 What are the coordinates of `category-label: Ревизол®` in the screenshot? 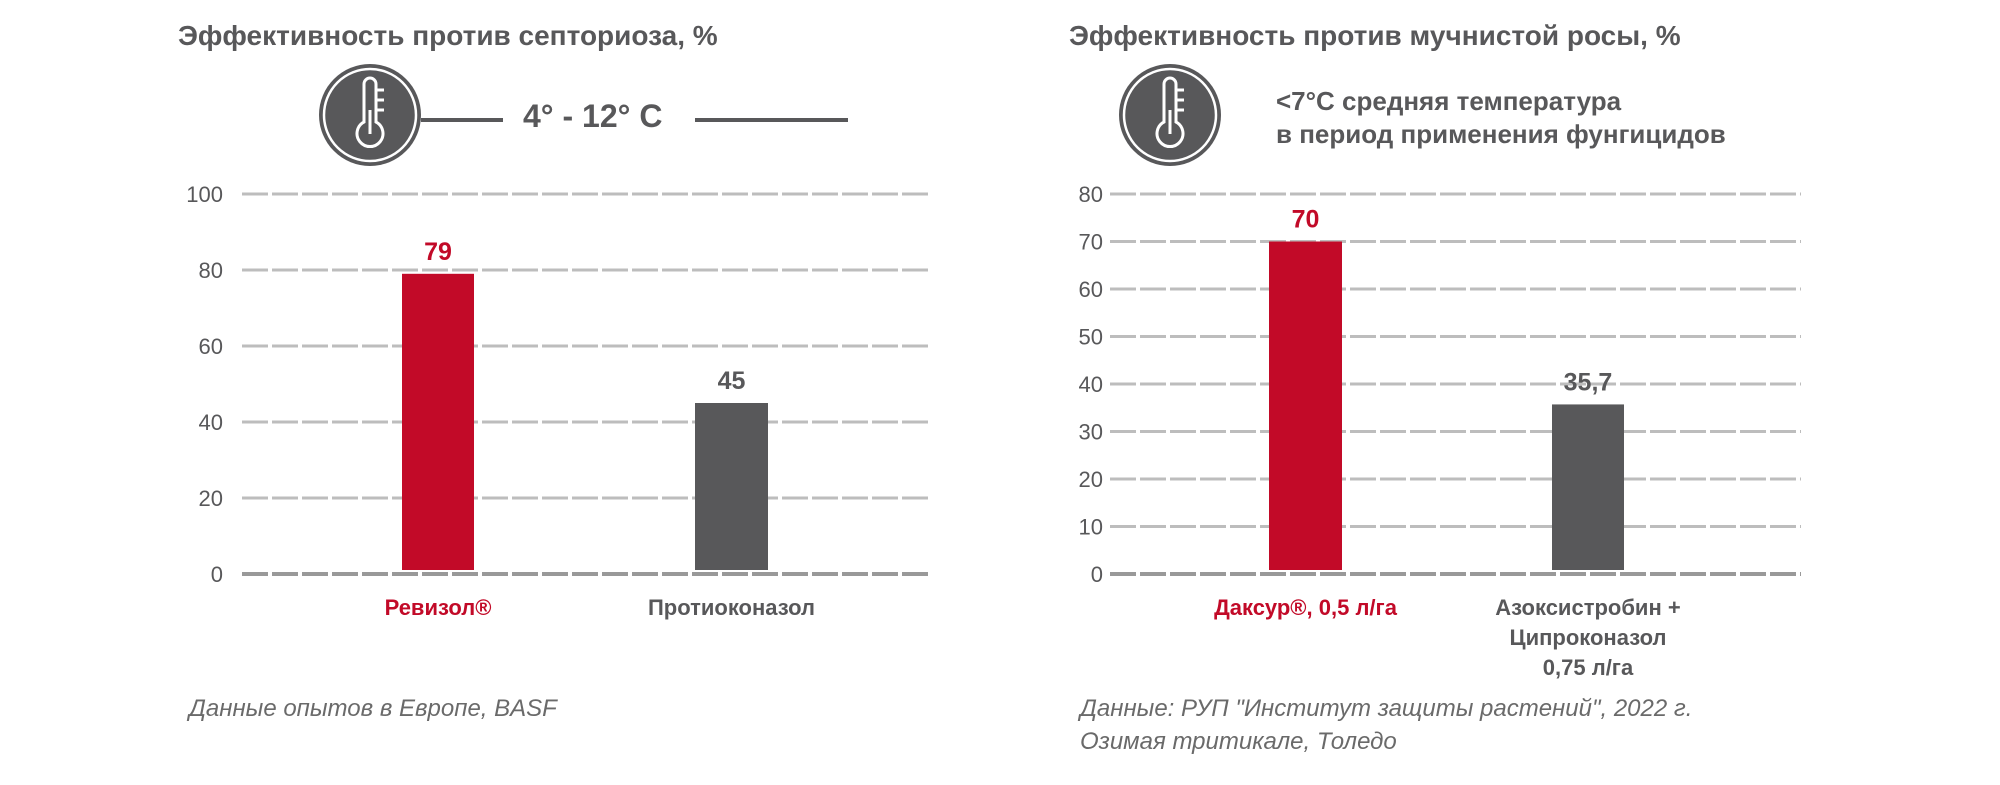 It's located at (438, 607).